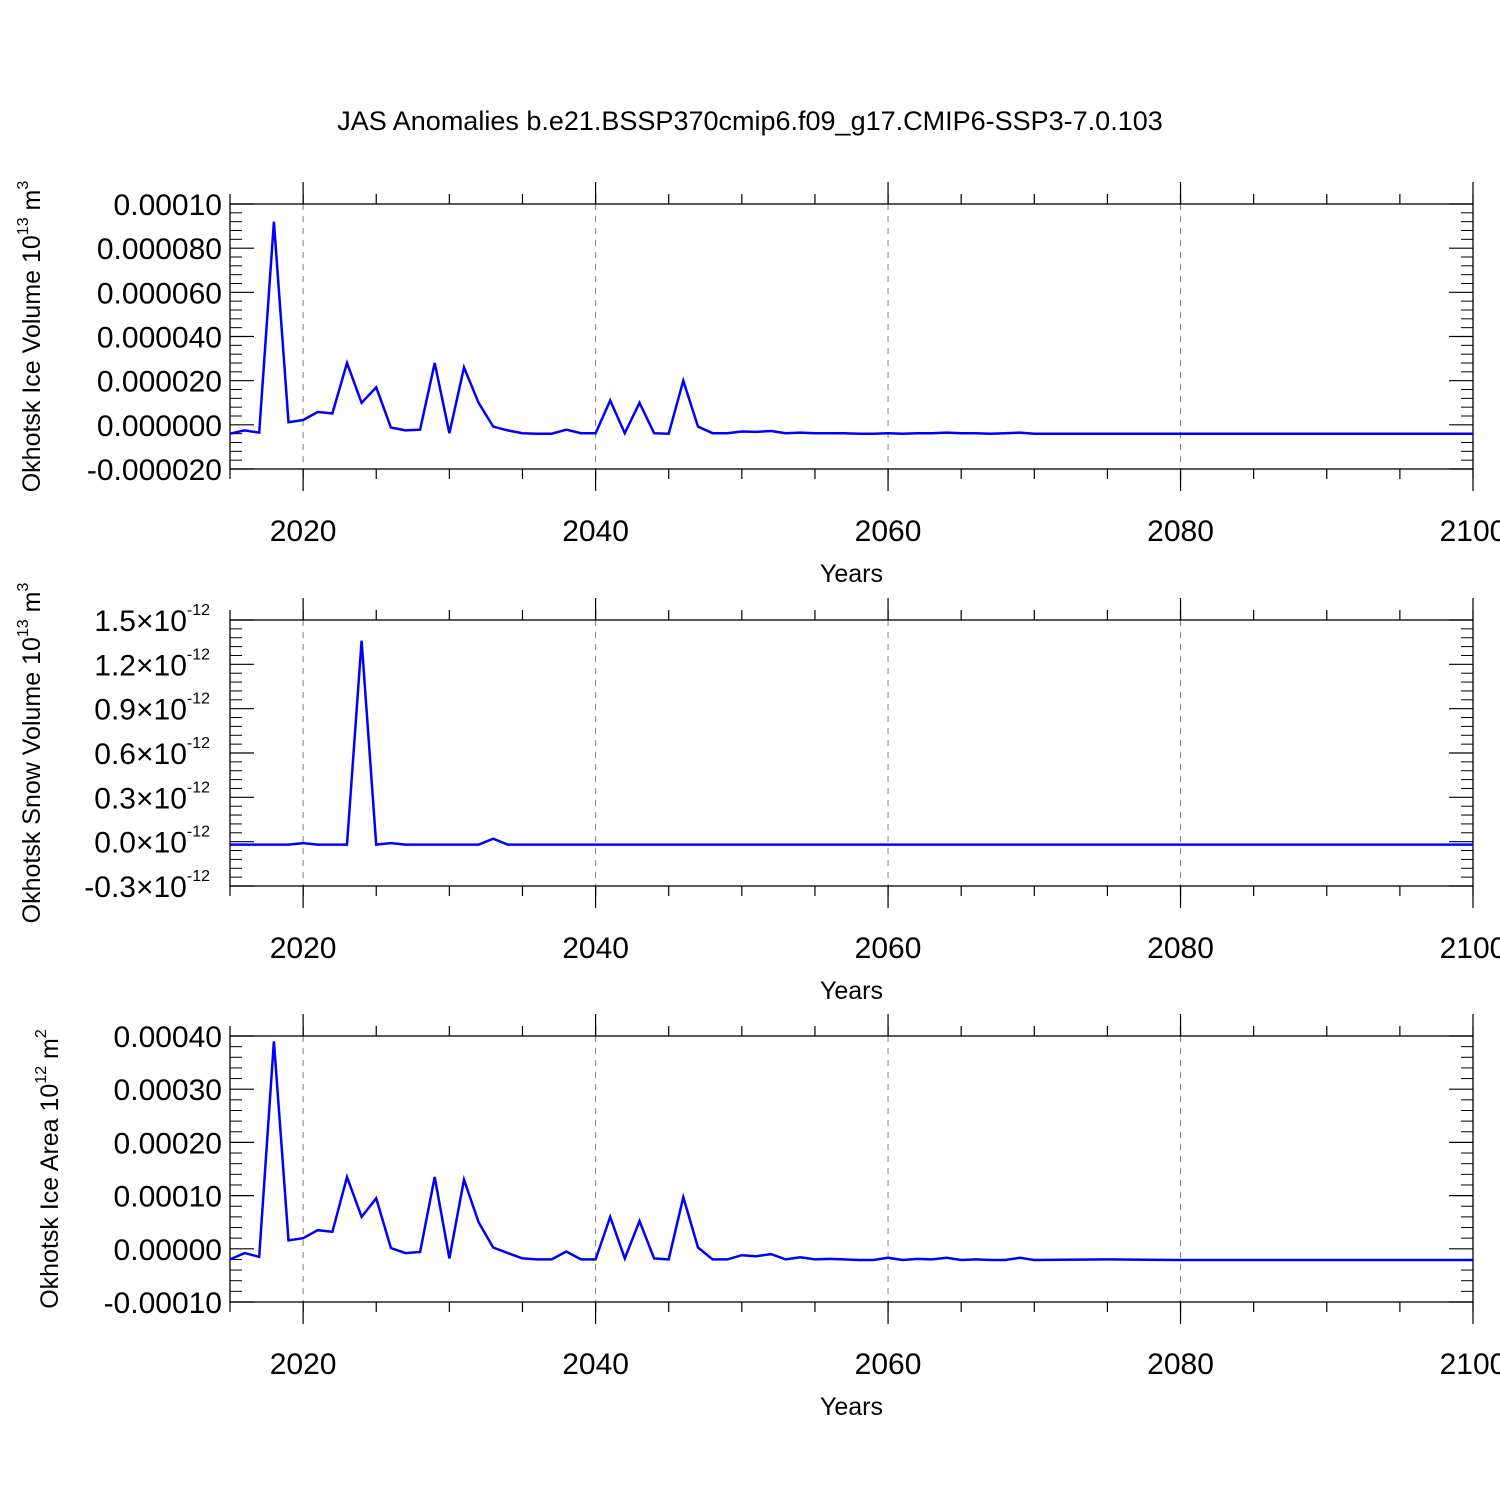 Image resolution: width=1500 pixels, height=1500 pixels. I want to click on y-tick-label-4: 0.000020, so click(159, 382).